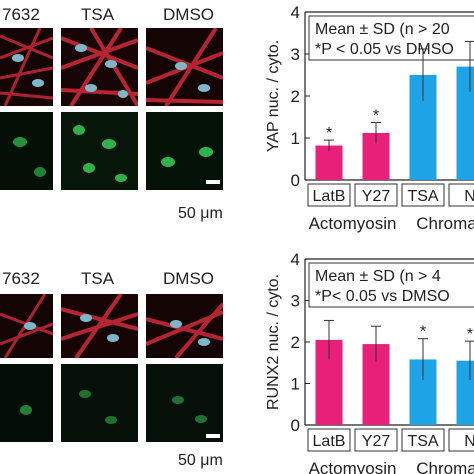  What do you see at coordinates (382, 29) in the screenshot?
I see `annotation-line: Mean ± SD (n > 20` at bounding box center [382, 29].